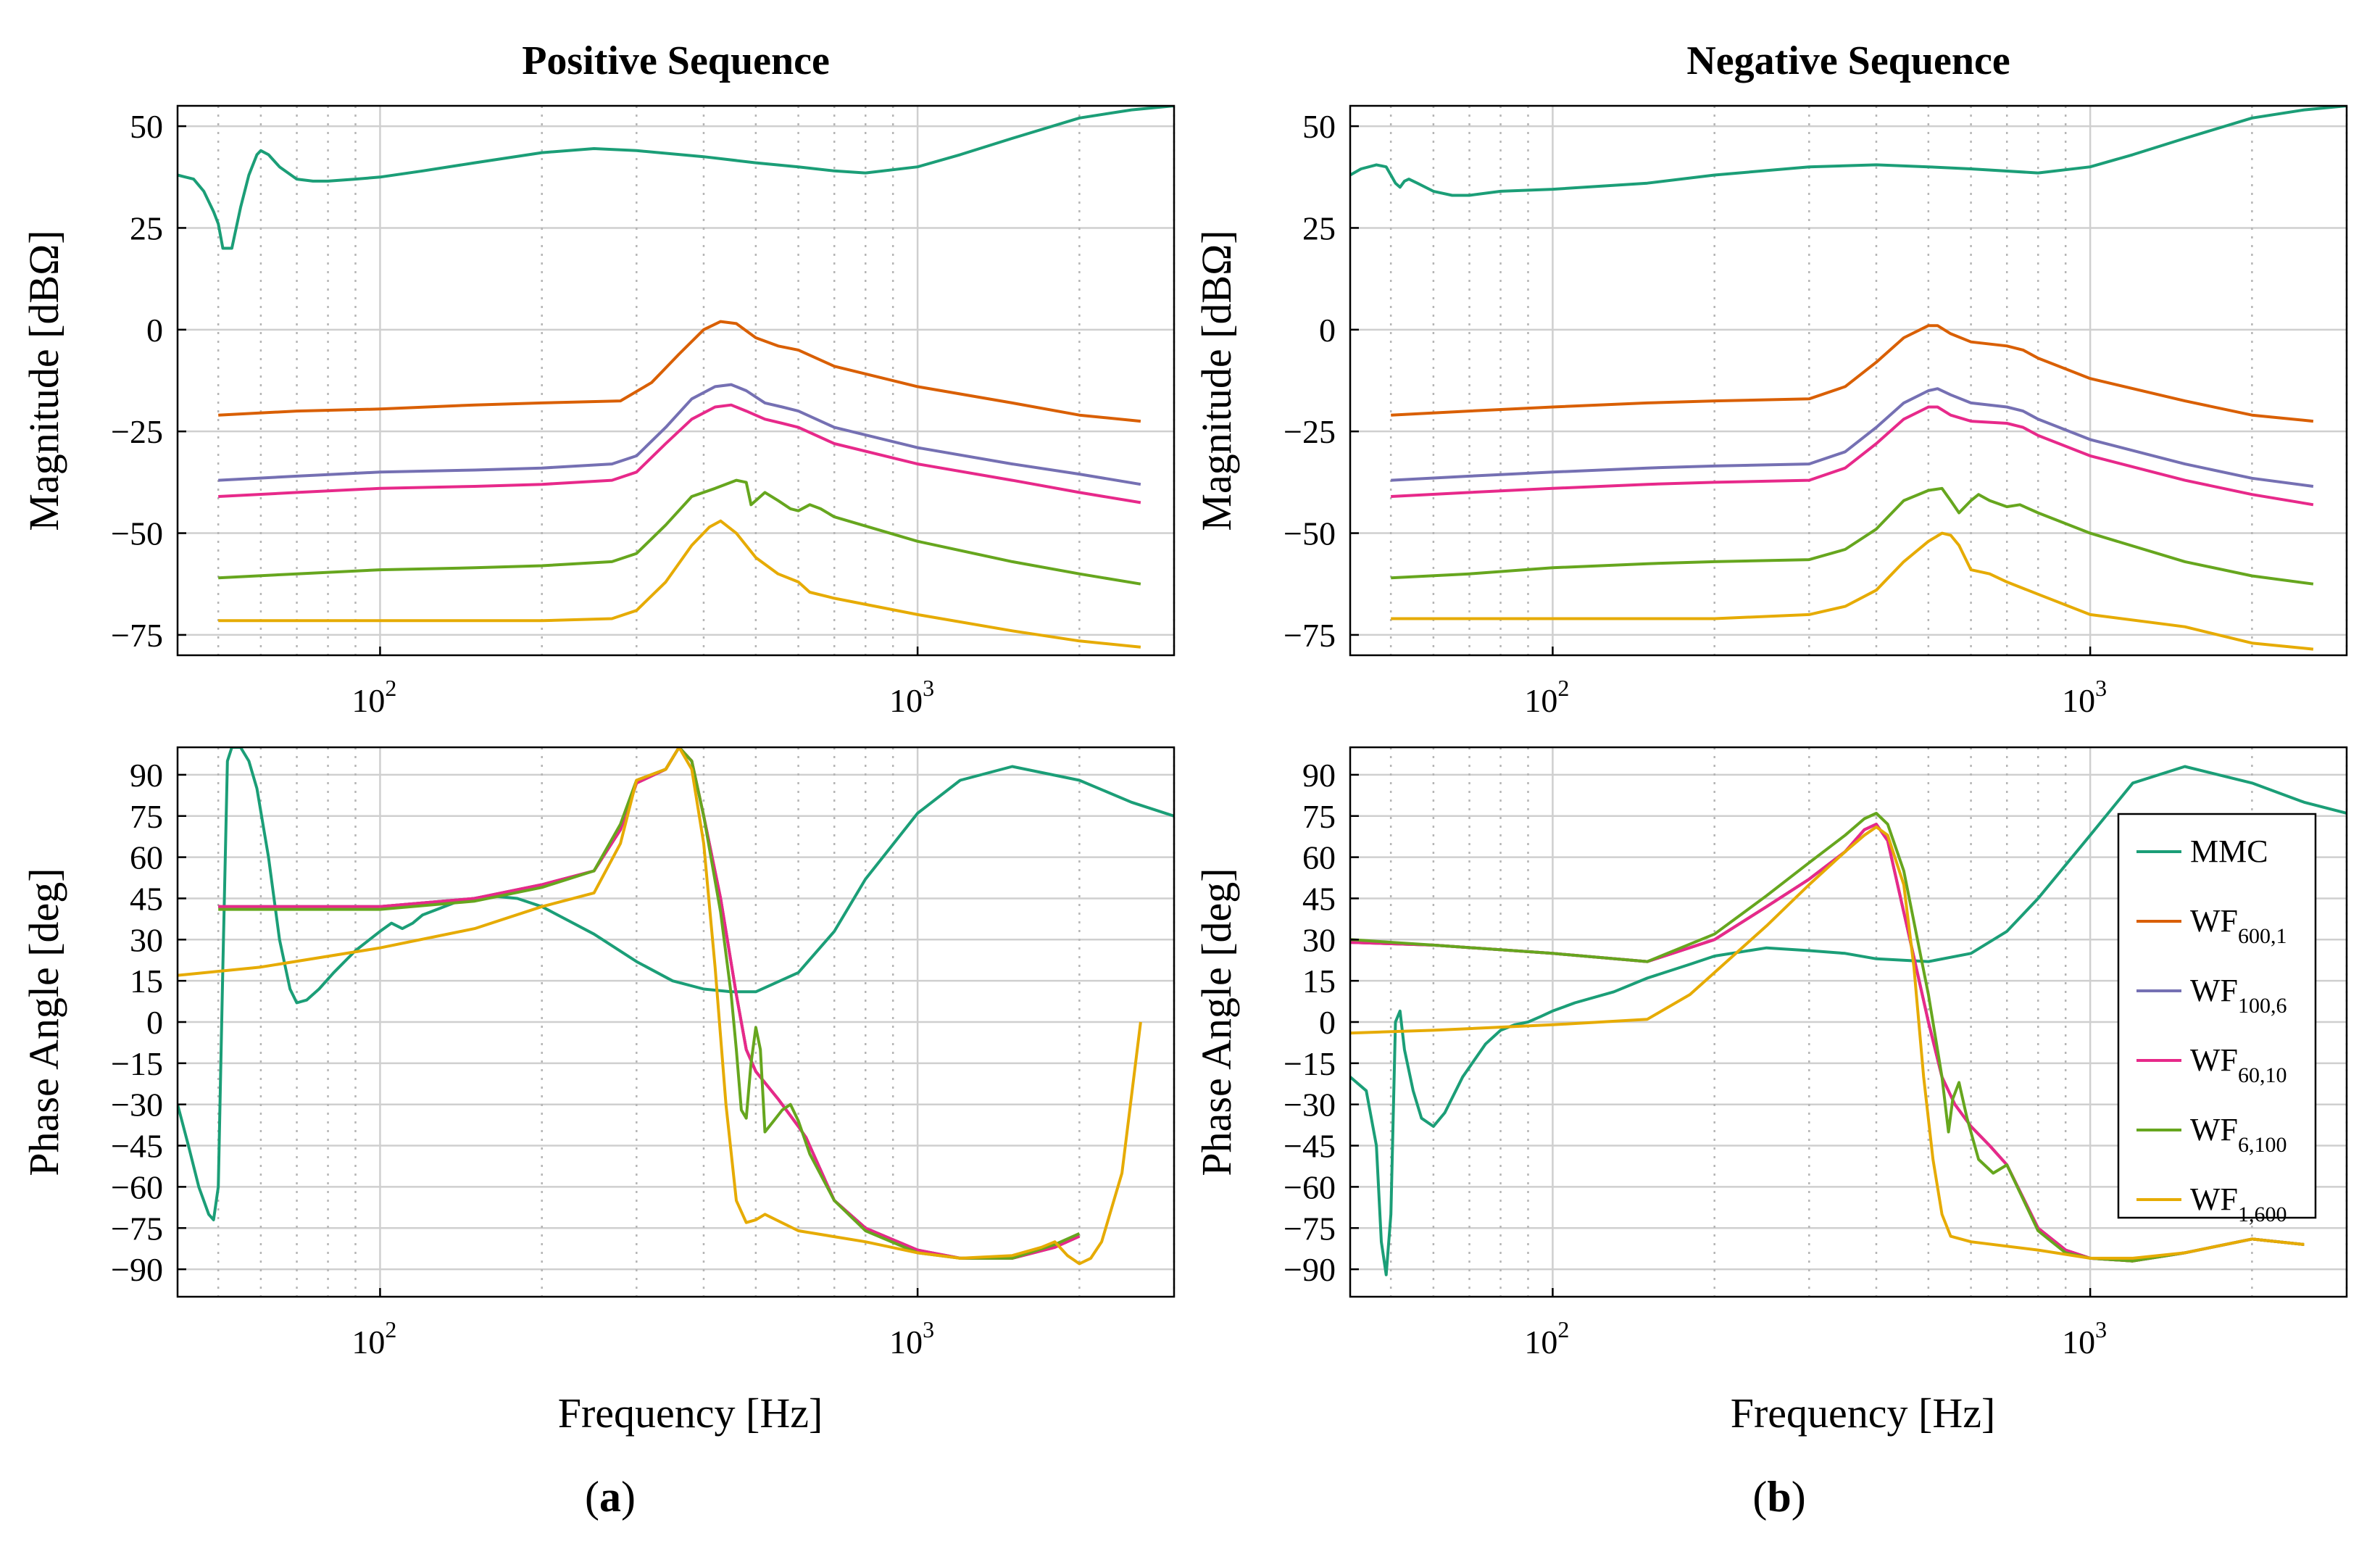 This screenshot has width=2380, height=1541. I want to click on subfigure-label-b: (b), so click(1778, 1497).